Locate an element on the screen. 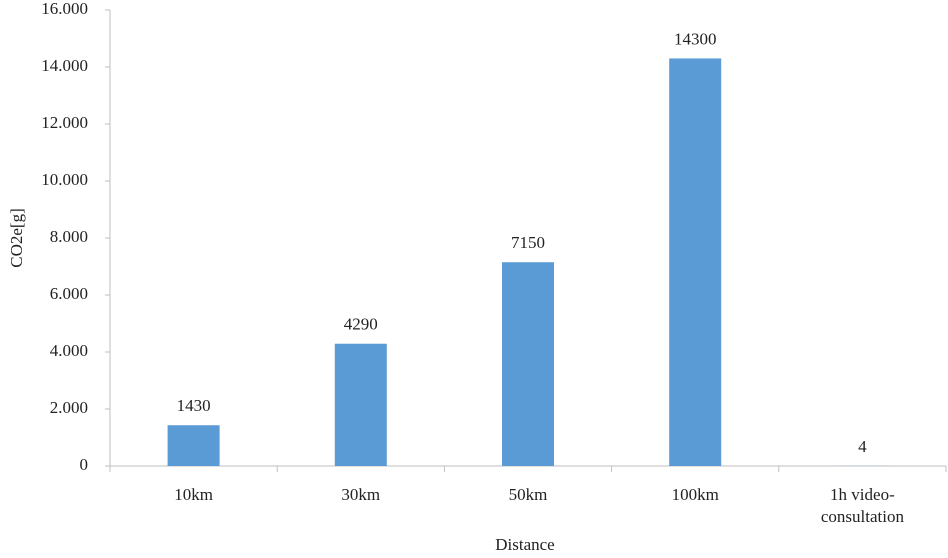 This screenshot has height=558, width=948. x-tick-label: 30km is located at coordinates (360, 494).